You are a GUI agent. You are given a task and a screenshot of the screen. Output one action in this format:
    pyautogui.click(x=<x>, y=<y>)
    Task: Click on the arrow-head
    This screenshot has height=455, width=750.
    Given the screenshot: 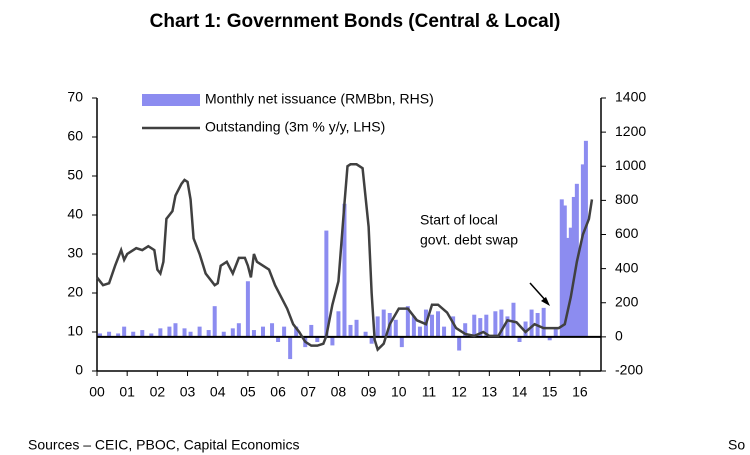 What is the action you would take?
    pyautogui.click(x=545, y=301)
    